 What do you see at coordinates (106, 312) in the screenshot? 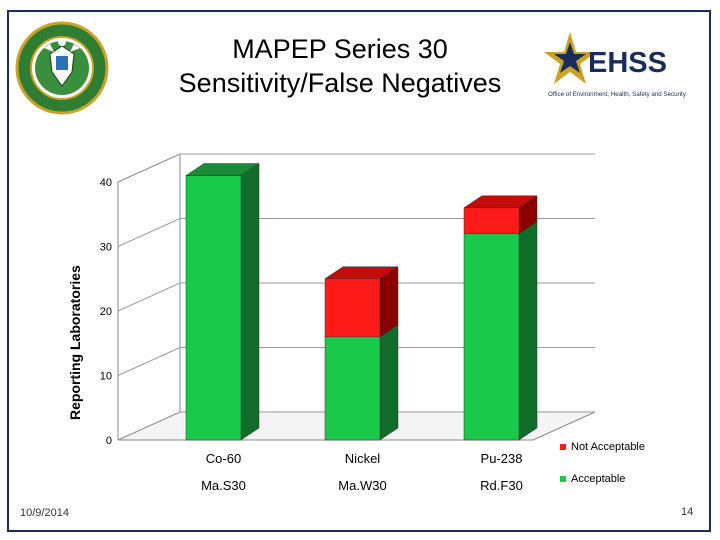
I see `y-tick-label: 20` at bounding box center [106, 312].